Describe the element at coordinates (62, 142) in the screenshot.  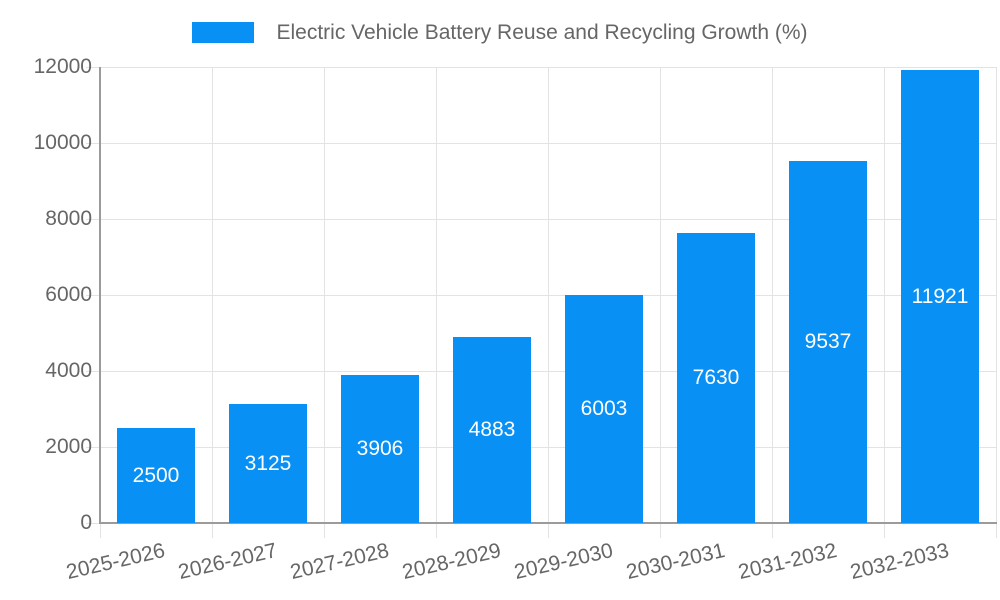
I see `y-axis-tick-label: 10000` at that location.